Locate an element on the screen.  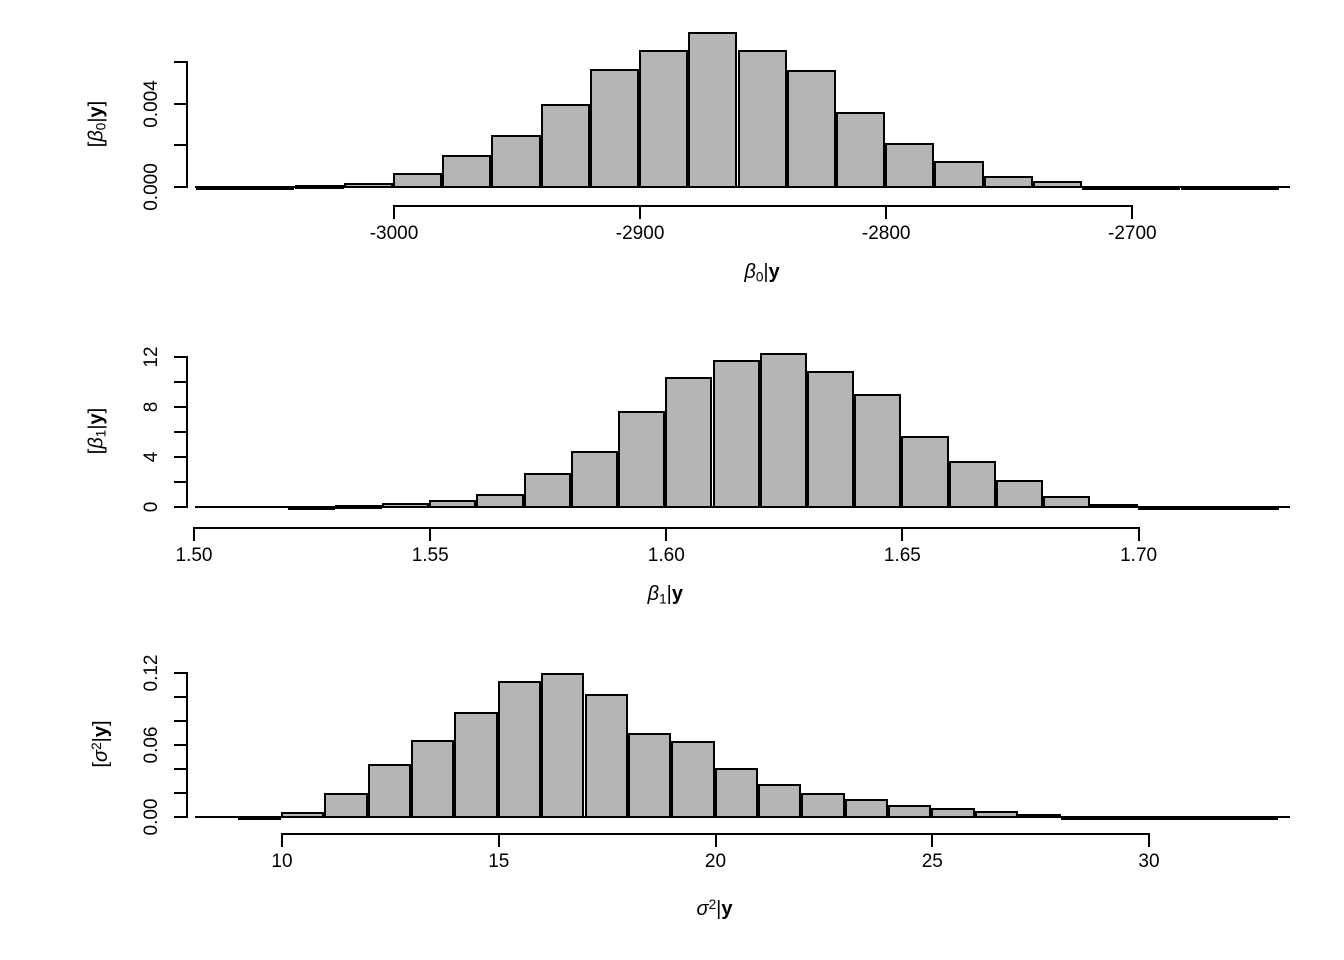
y-axis-title: [β1|y] is located at coordinates (98, 431).